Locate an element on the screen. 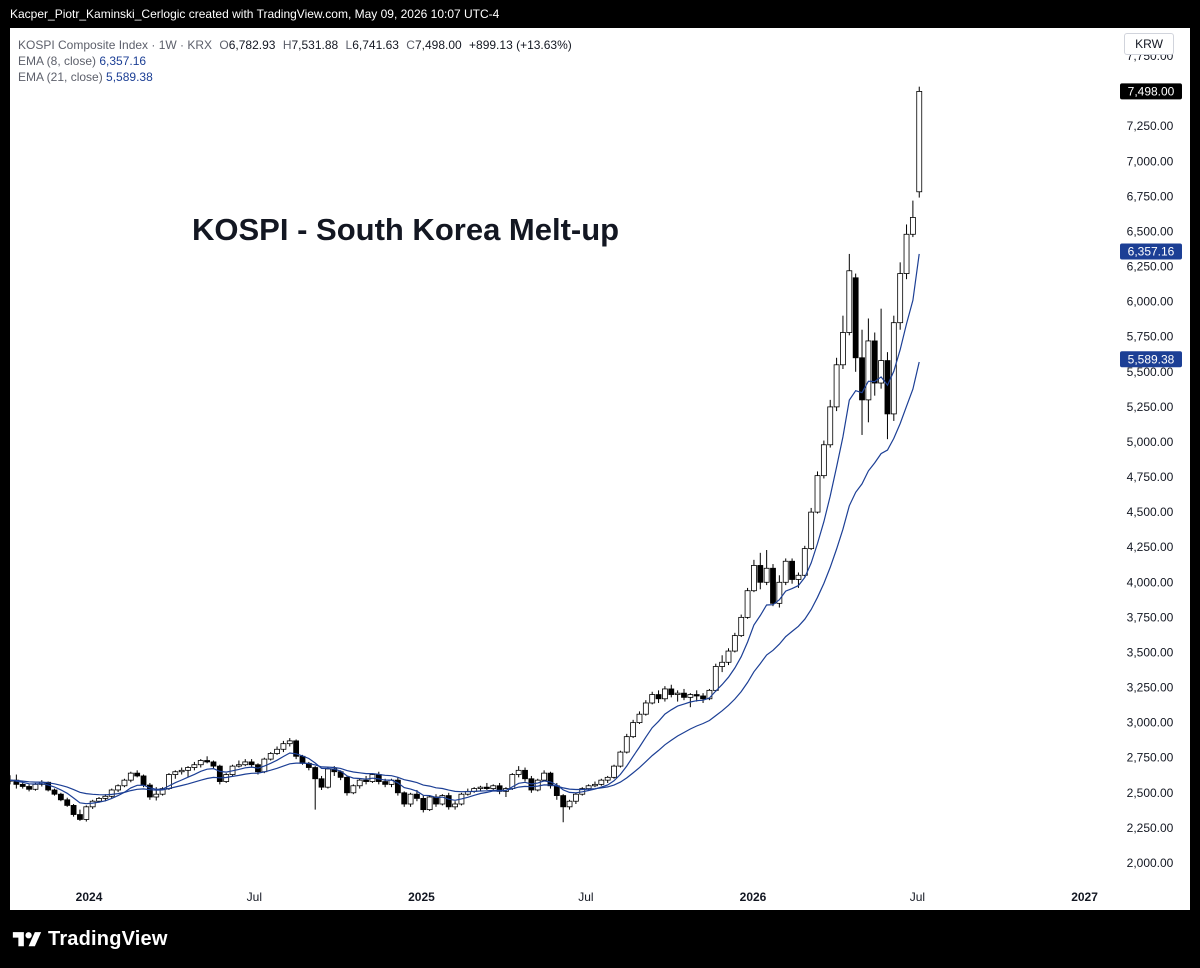  y-tick-label: 2,500.00 is located at coordinates (1150, 793).